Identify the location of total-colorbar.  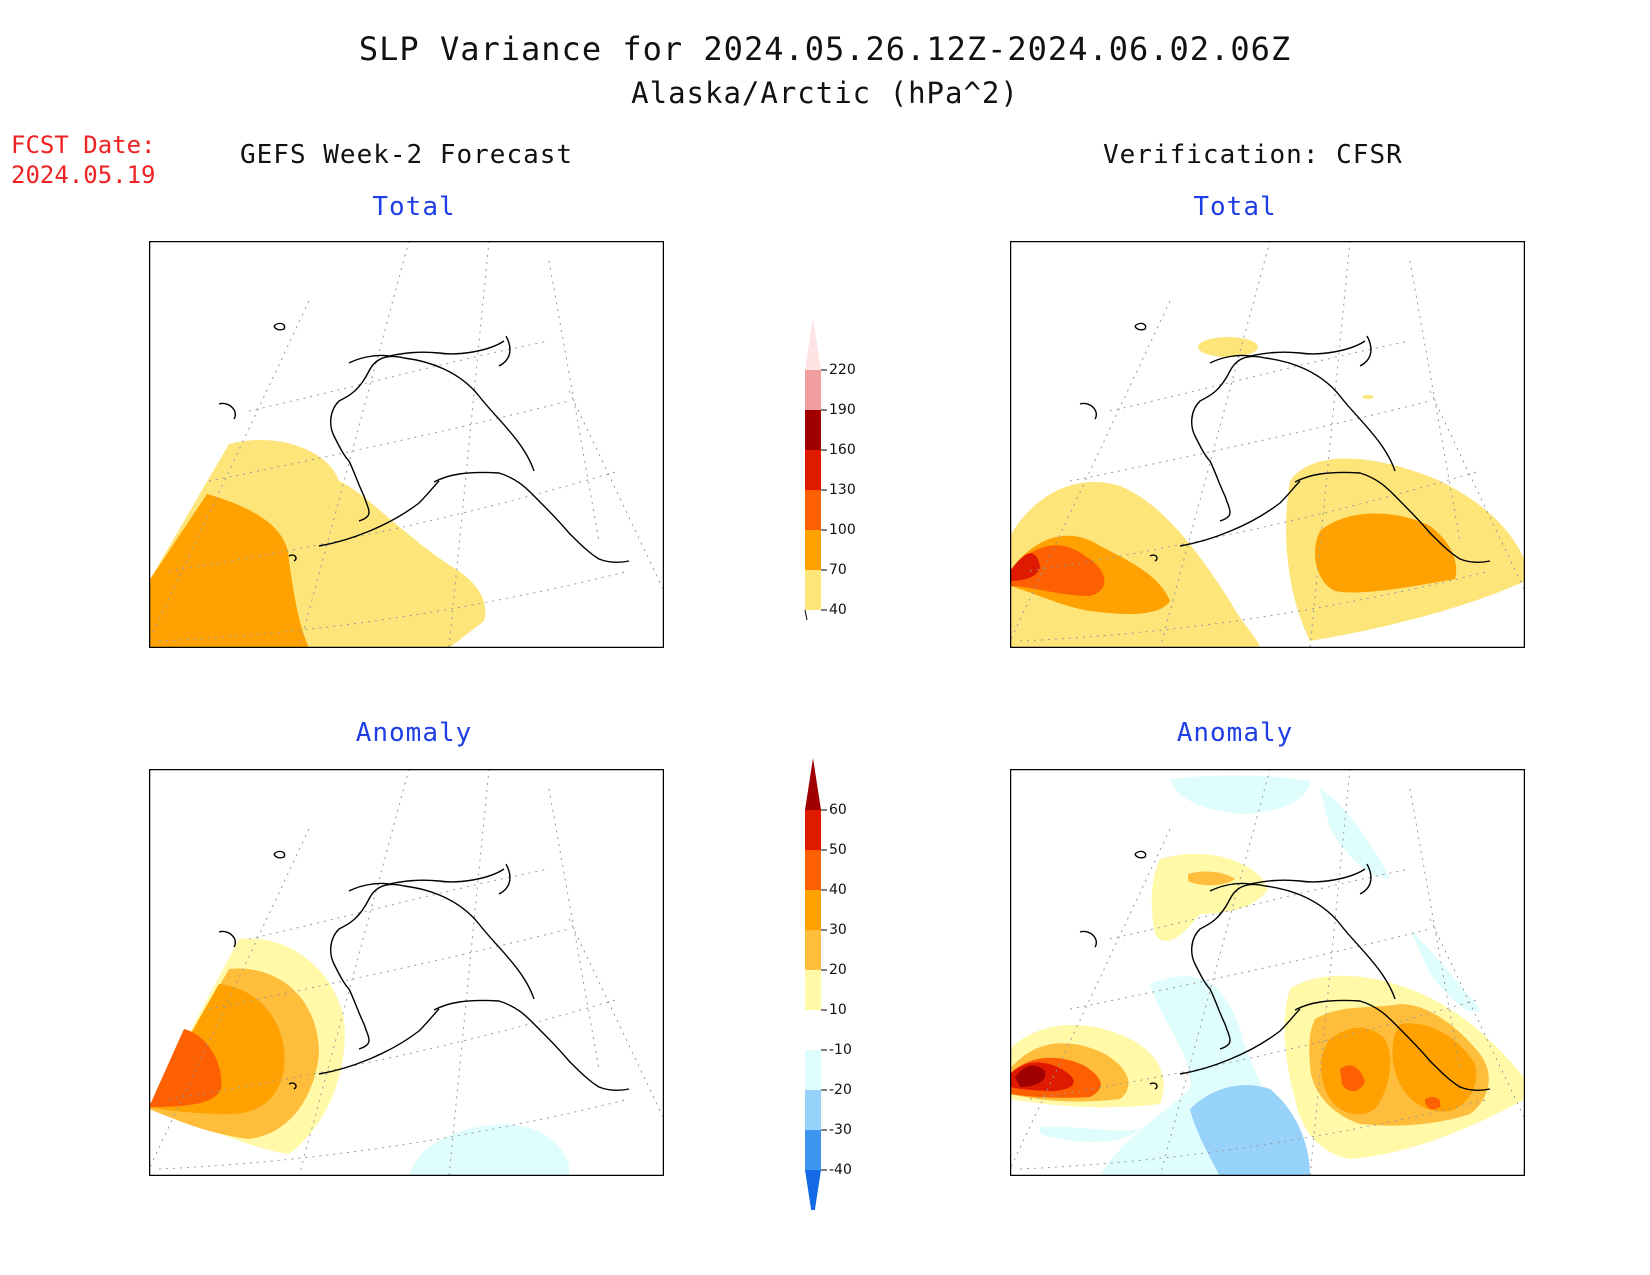
(815, 469).